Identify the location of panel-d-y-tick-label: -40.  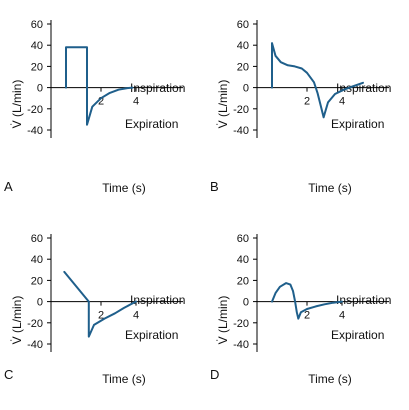
(241, 345).